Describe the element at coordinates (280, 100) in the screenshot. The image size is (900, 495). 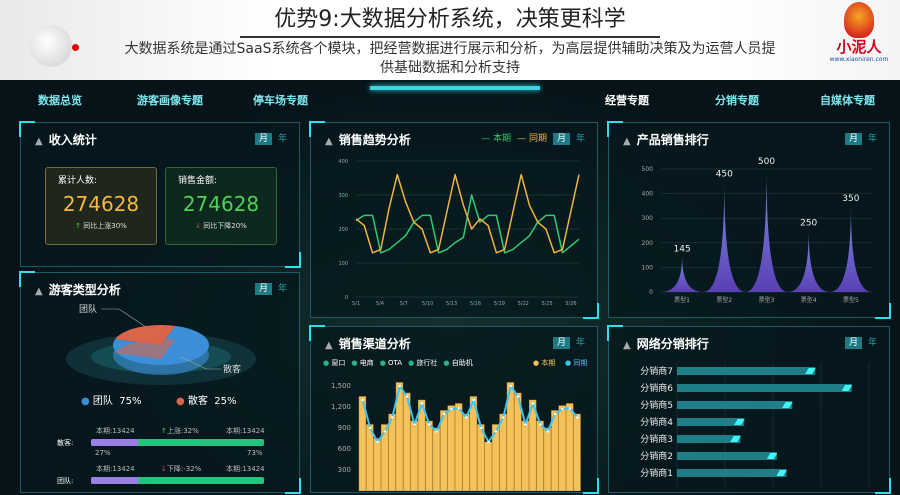
I see `nav-parking: 停车场专题` at that location.